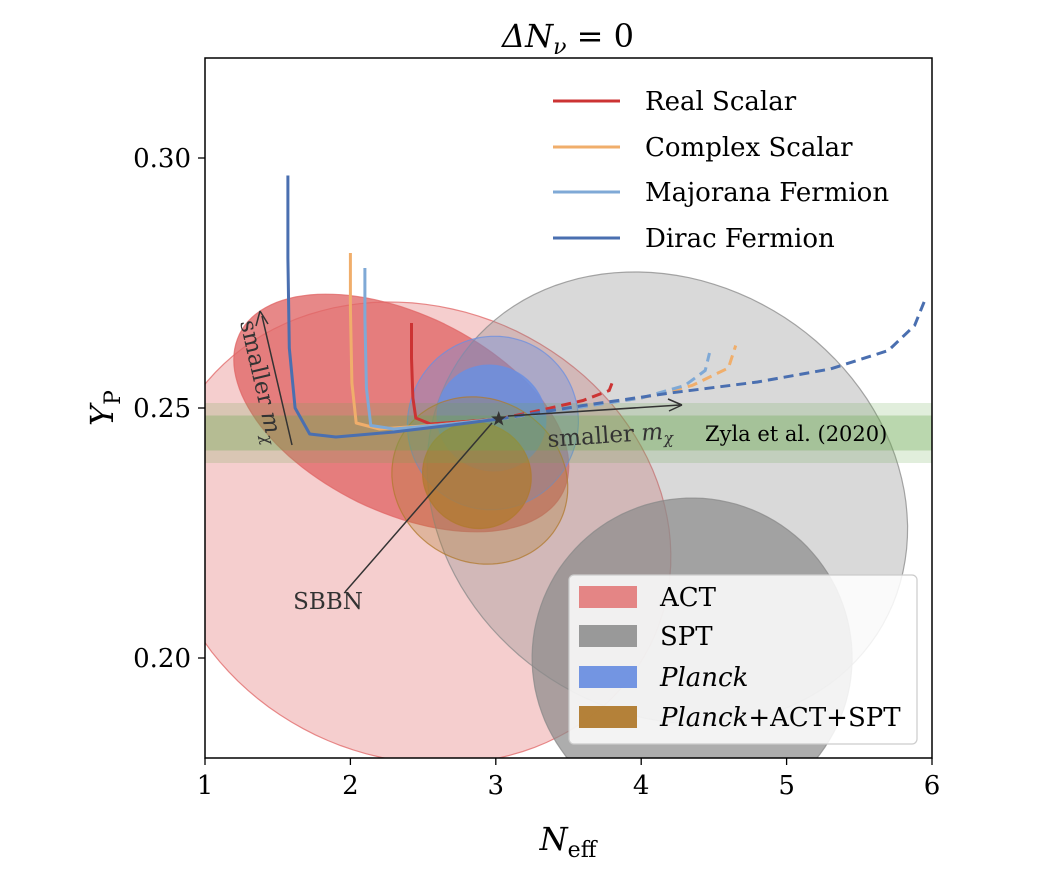 Image resolution: width=1060 pixels, height=876 pixels. I want to click on series-dirac-fermion-dashed, so click(712, 360).